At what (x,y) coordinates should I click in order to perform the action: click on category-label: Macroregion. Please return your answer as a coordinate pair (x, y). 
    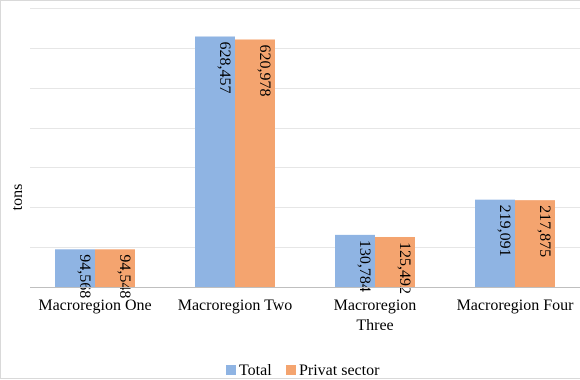
    Looking at the image, I should click on (375, 305).